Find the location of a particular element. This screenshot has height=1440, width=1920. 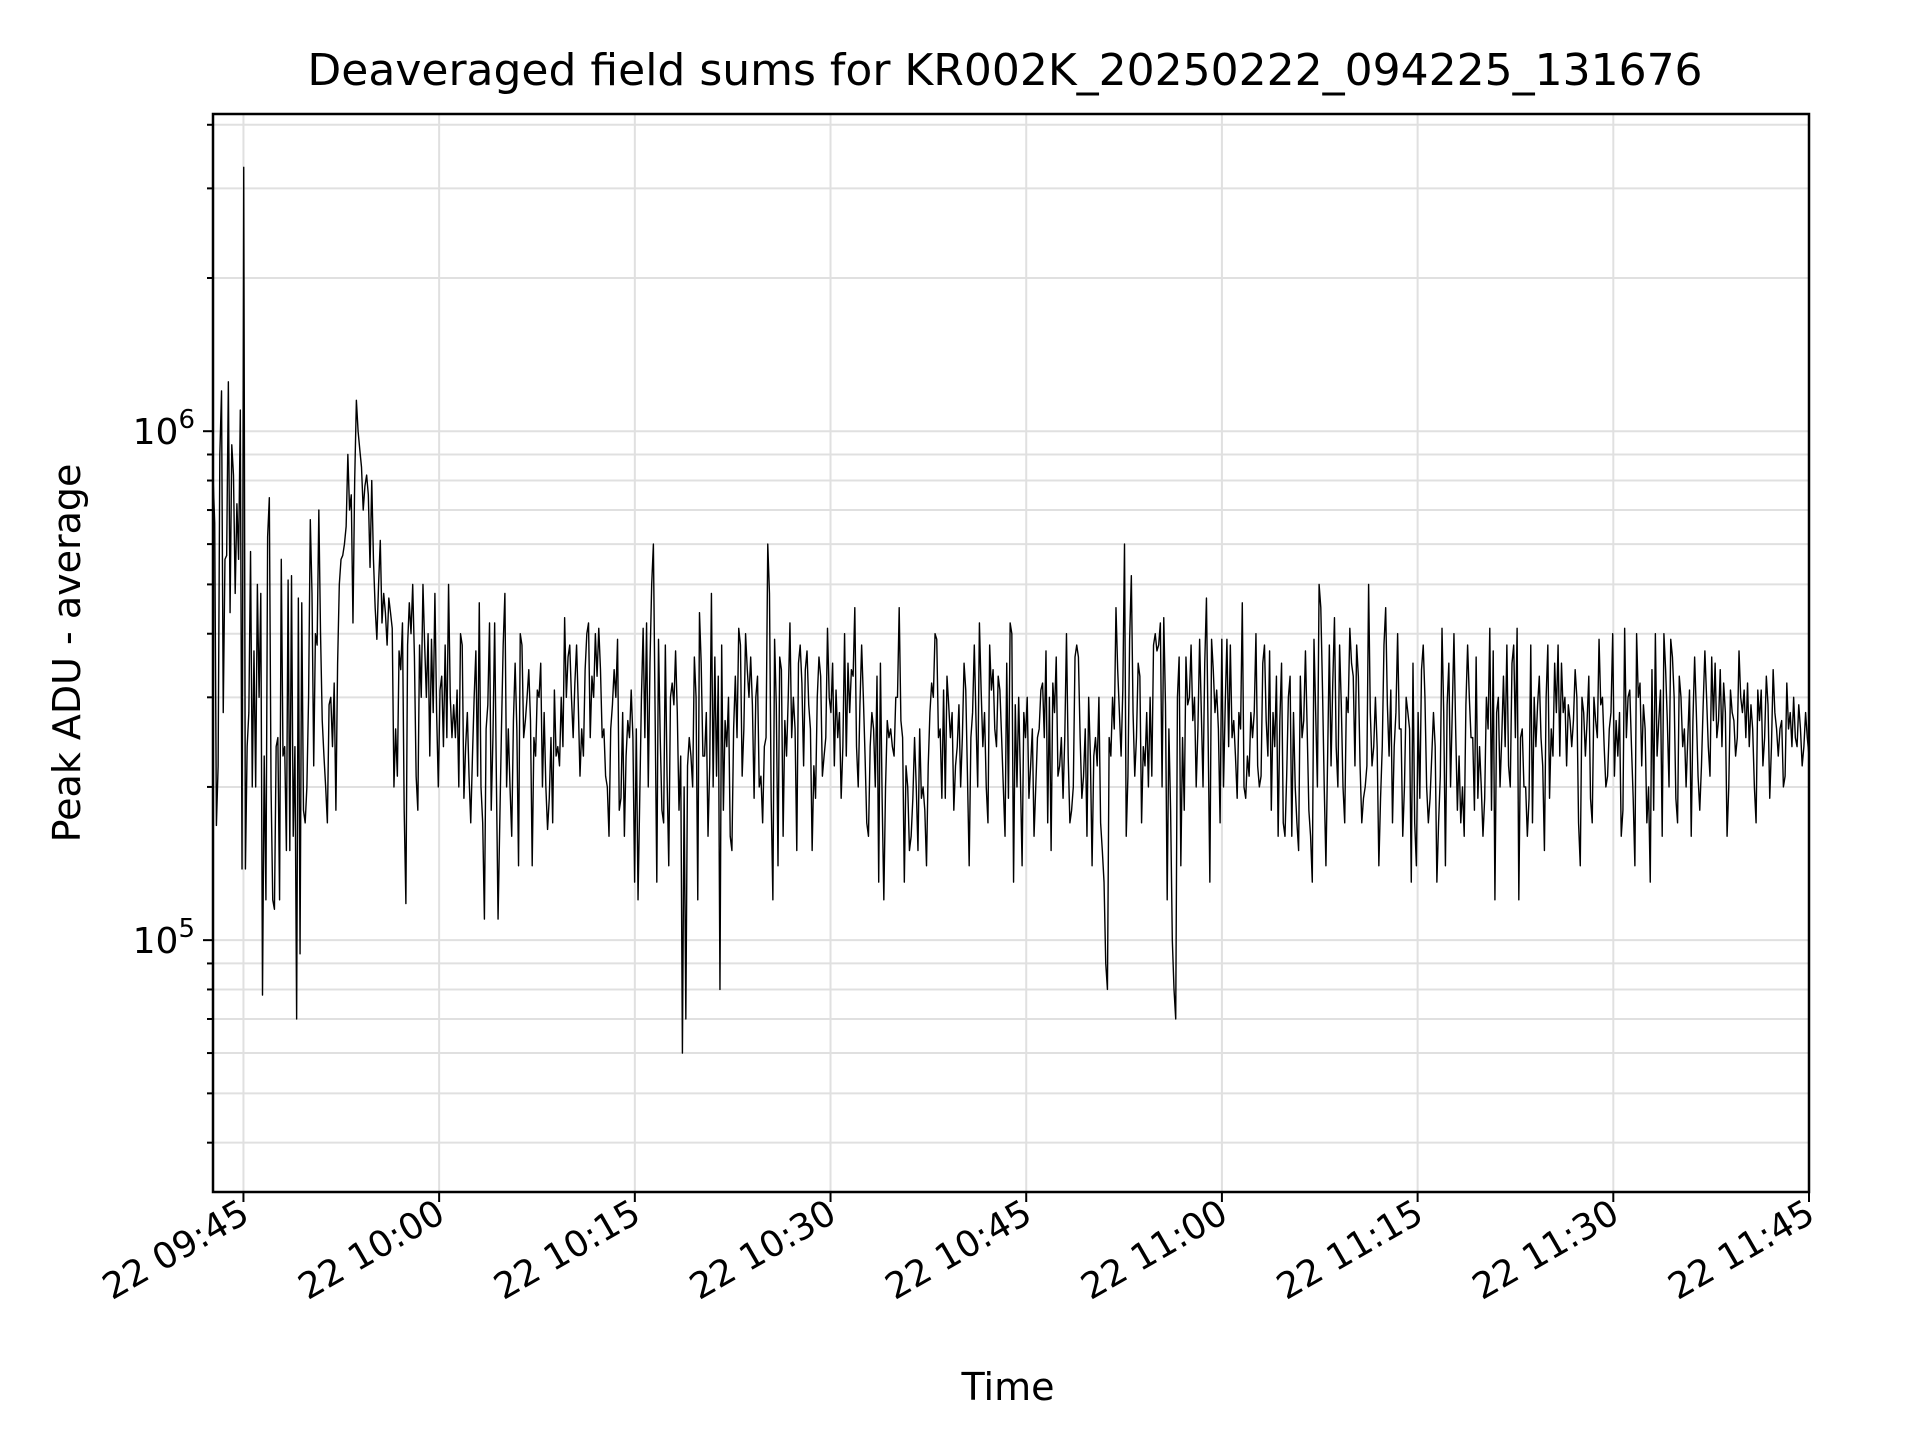

x-tick-label: 22 10:30 is located at coordinates (763, 1250).